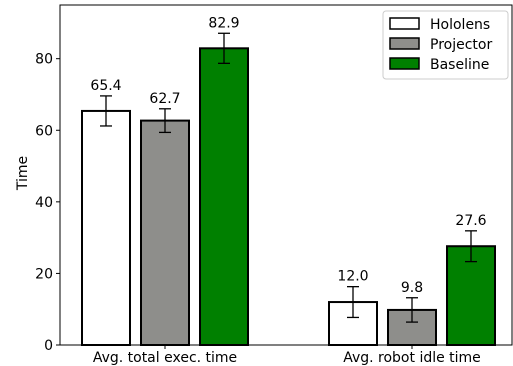 The width and height of the screenshot is (513, 366). I want to click on y-tick-label: 40, so click(44, 203).